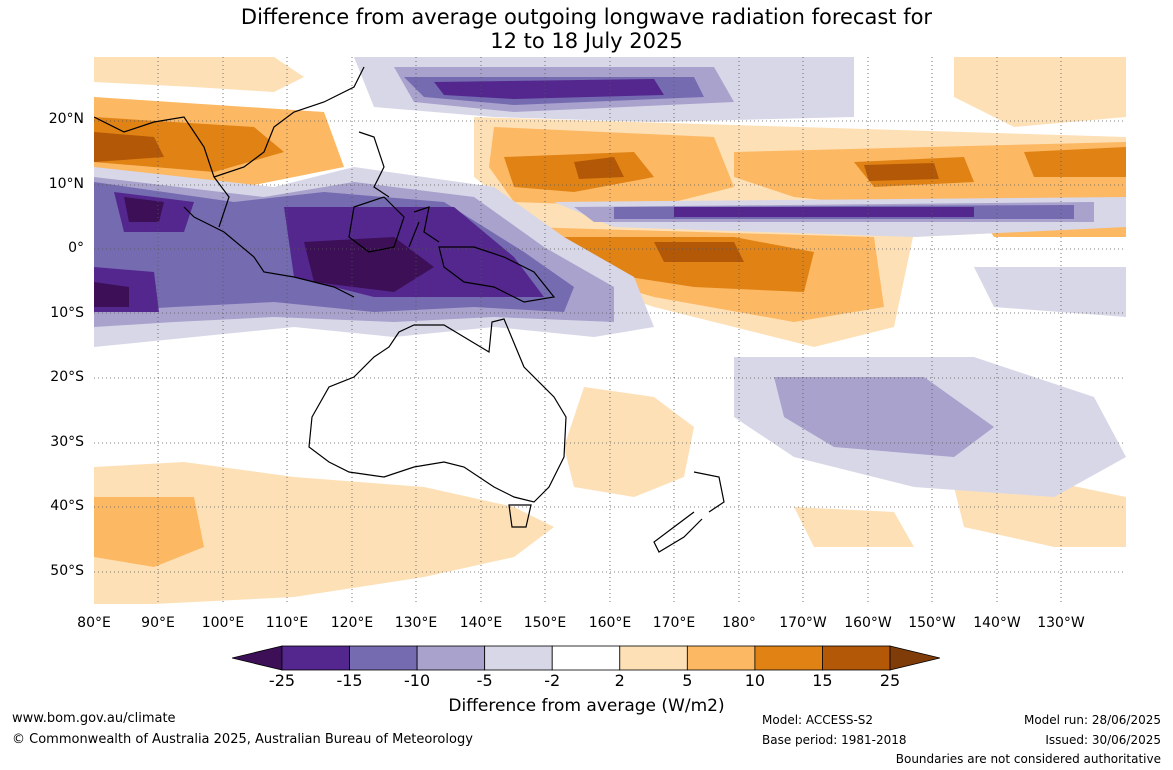 The image size is (1173, 770). What do you see at coordinates (868, 623) in the screenshot?
I see `lon-label-160w: 160°W` at bounding box center [868, 623].